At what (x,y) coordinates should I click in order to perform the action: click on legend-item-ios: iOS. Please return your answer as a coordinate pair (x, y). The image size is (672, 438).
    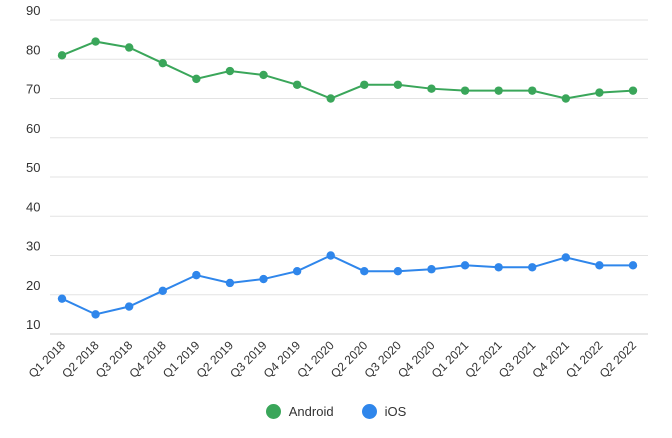
    Looking at the image, I should click on (384, 411).